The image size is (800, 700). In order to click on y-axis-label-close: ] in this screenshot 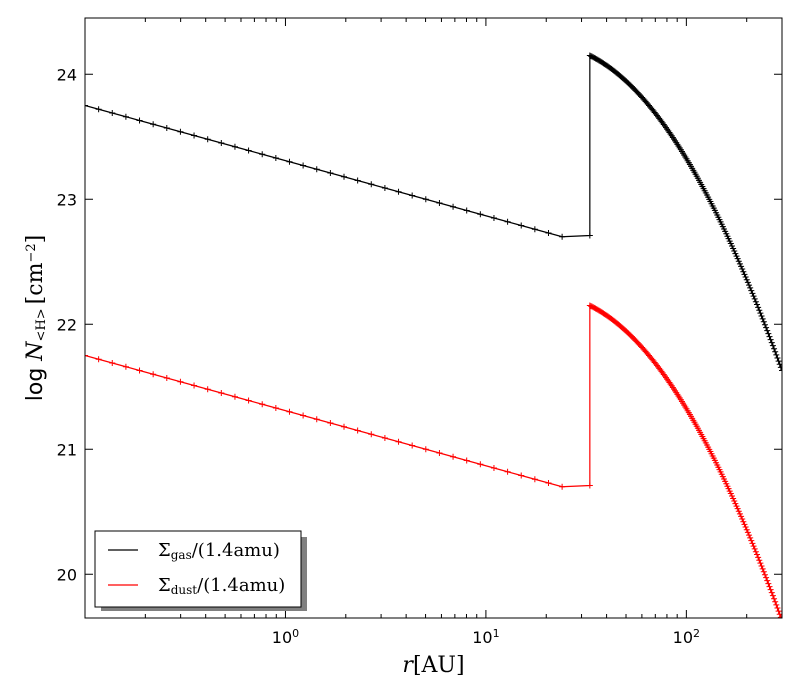, I will do `click(35, 239)`.